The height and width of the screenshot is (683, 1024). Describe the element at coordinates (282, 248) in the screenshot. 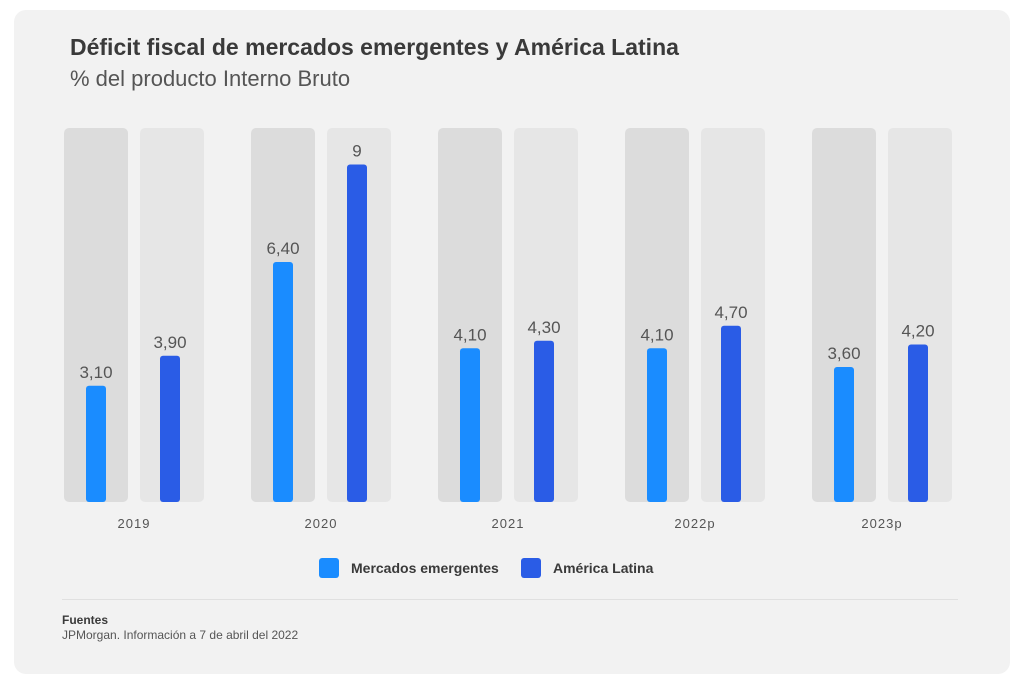

I see `data-label: 6,40` at that location.